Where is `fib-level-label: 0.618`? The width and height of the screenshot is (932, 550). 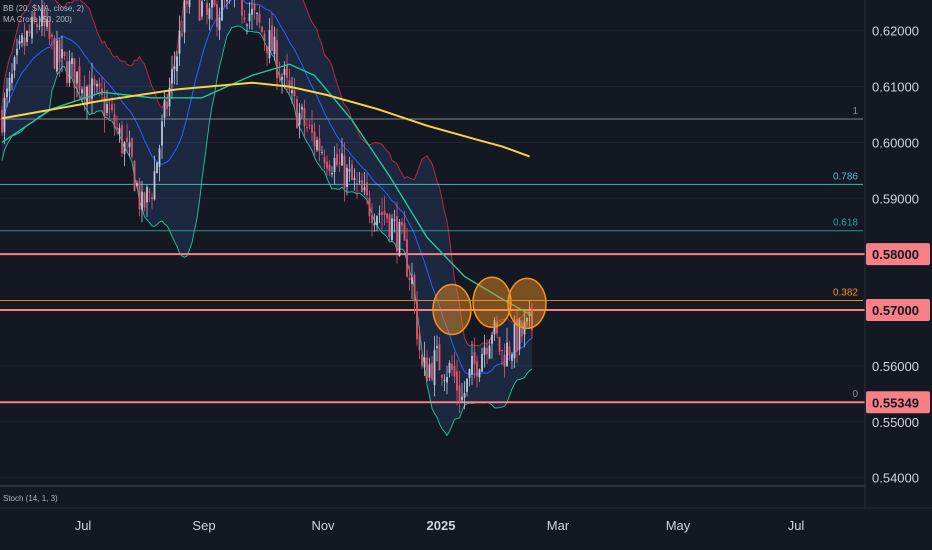 fib-level-label: 0.618 is located at coordinates (845, 223).